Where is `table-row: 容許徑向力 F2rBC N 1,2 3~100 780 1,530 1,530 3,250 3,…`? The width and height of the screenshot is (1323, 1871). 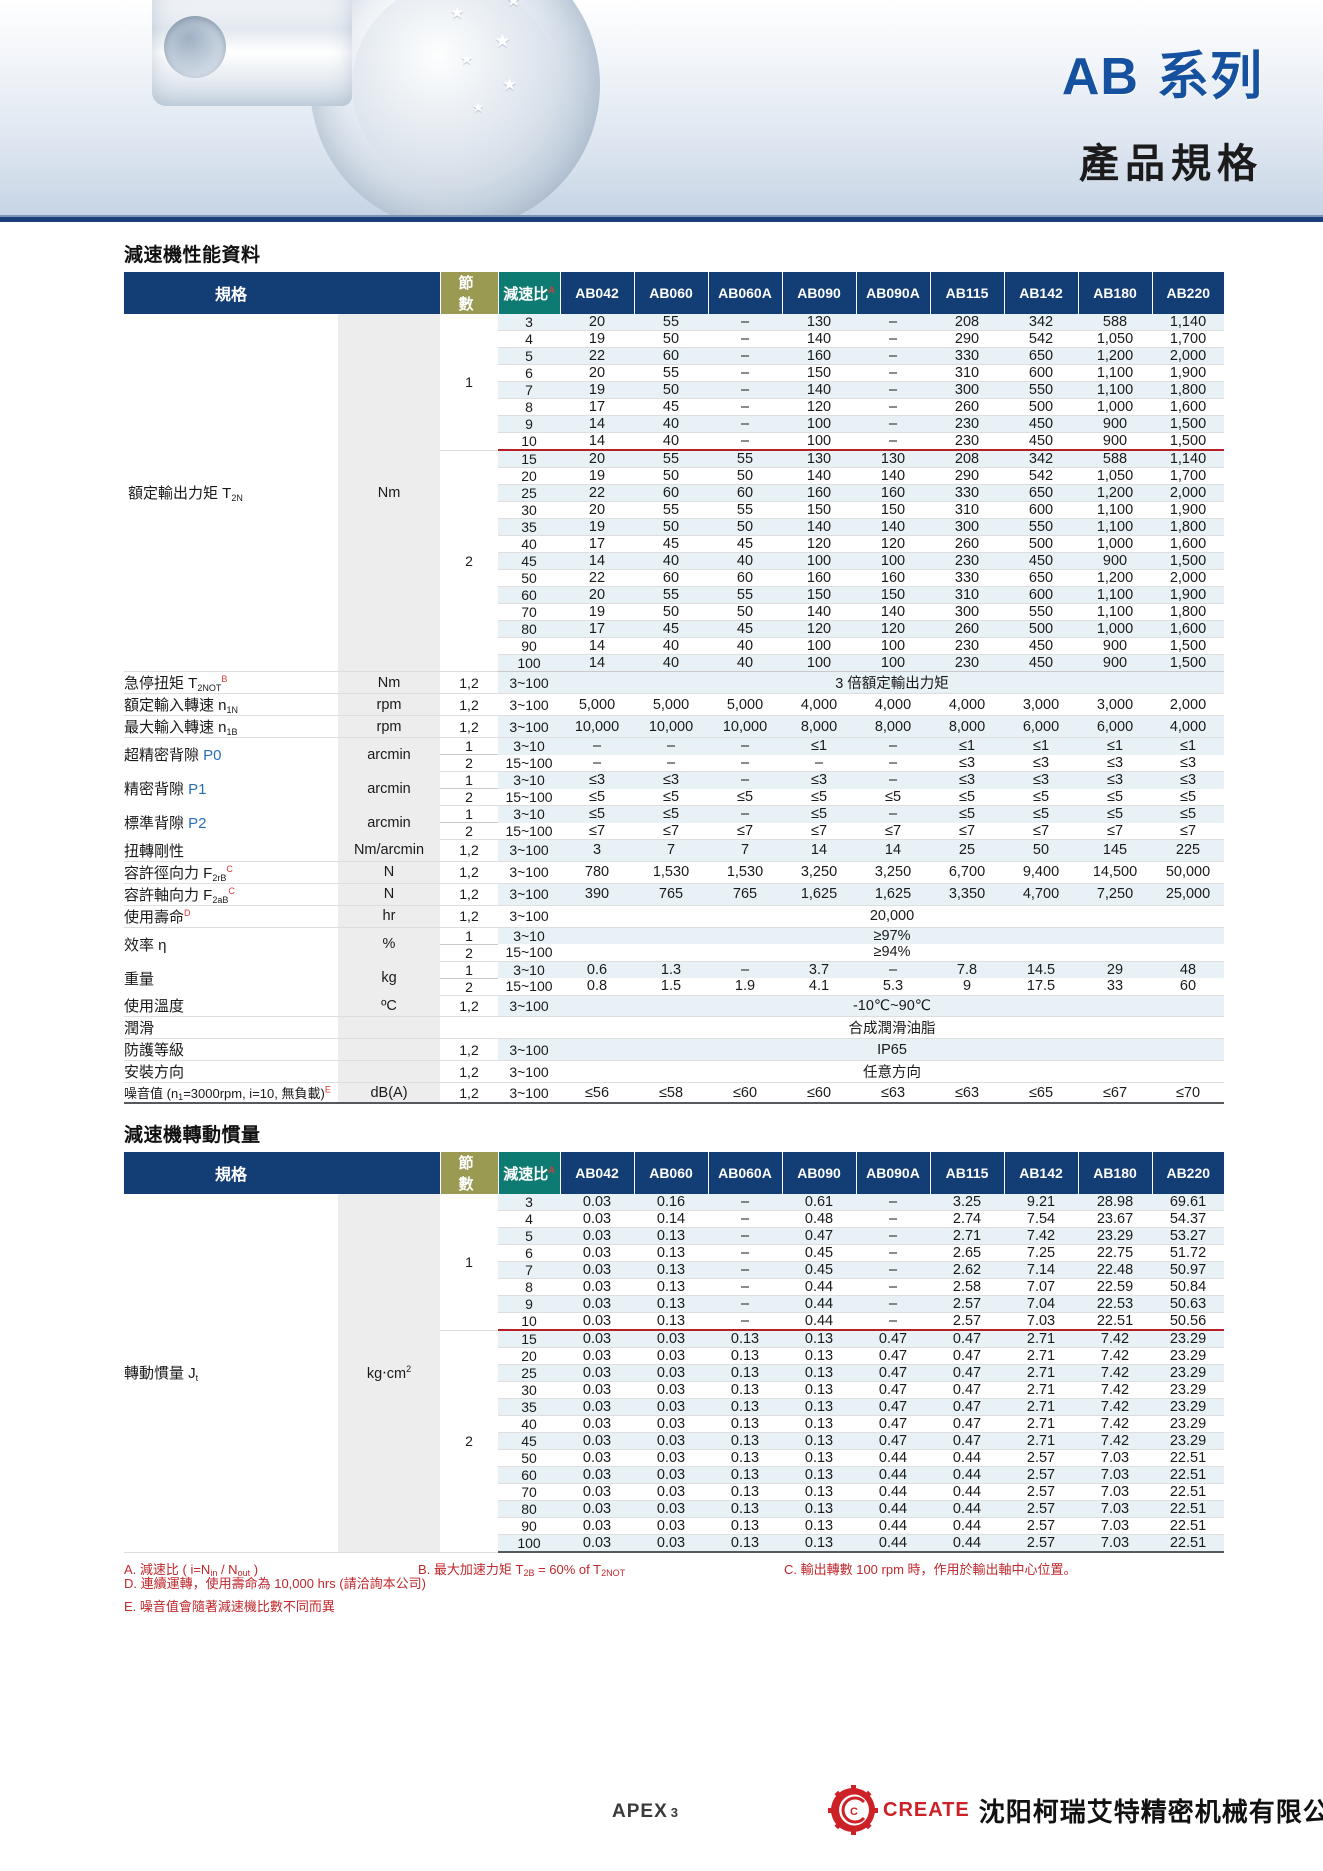
table-row: 容許徑向力 F2rBC N 1,2 3~100 780 1,530 1,530 3,250 3,… is located at coordinates (674, 872).